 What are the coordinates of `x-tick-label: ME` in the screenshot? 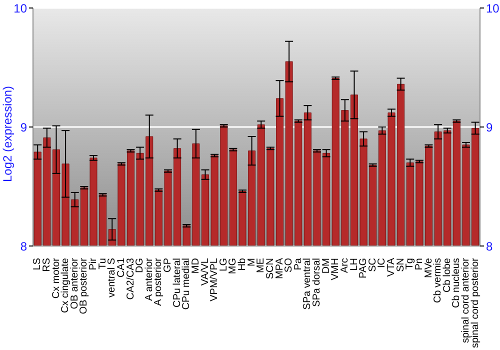 It's located at (261, 265).